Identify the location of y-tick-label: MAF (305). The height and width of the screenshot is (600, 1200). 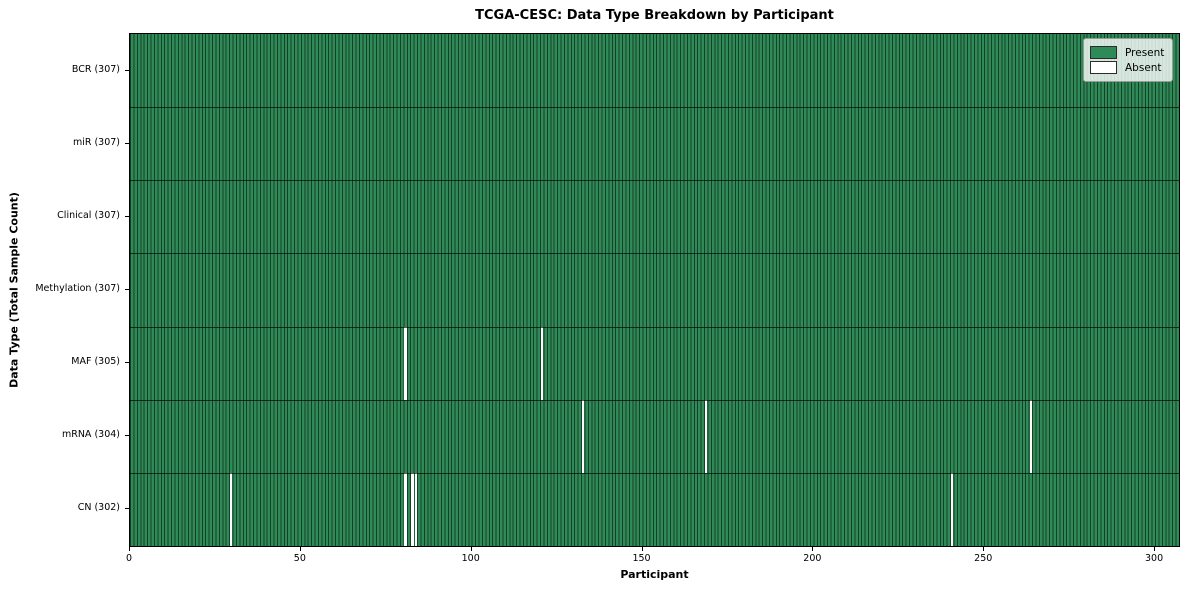
(95, 362).